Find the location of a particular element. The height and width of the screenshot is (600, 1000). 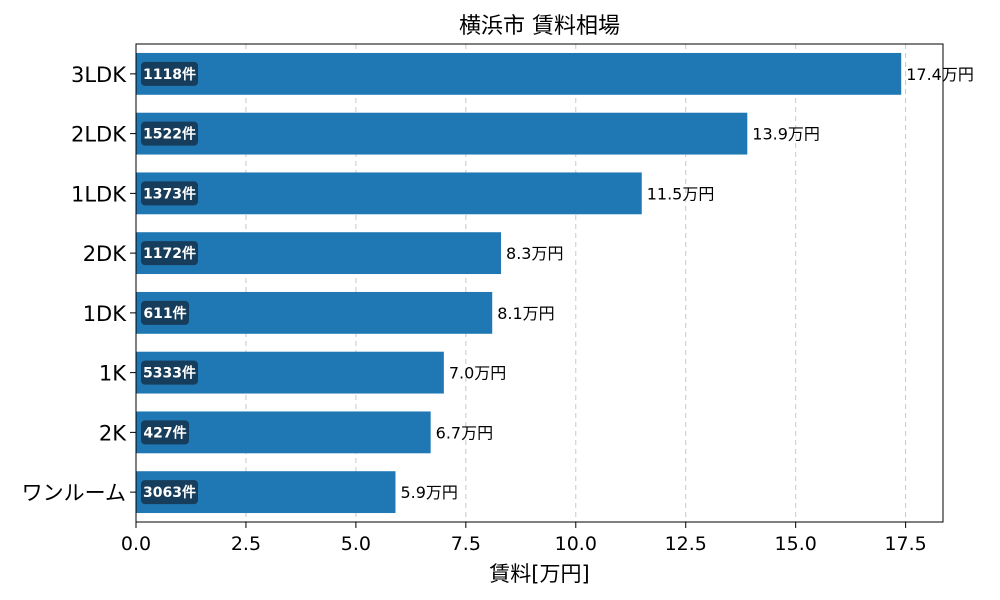

y-tick-label: 1LDK is located at coordinates (99, 194).